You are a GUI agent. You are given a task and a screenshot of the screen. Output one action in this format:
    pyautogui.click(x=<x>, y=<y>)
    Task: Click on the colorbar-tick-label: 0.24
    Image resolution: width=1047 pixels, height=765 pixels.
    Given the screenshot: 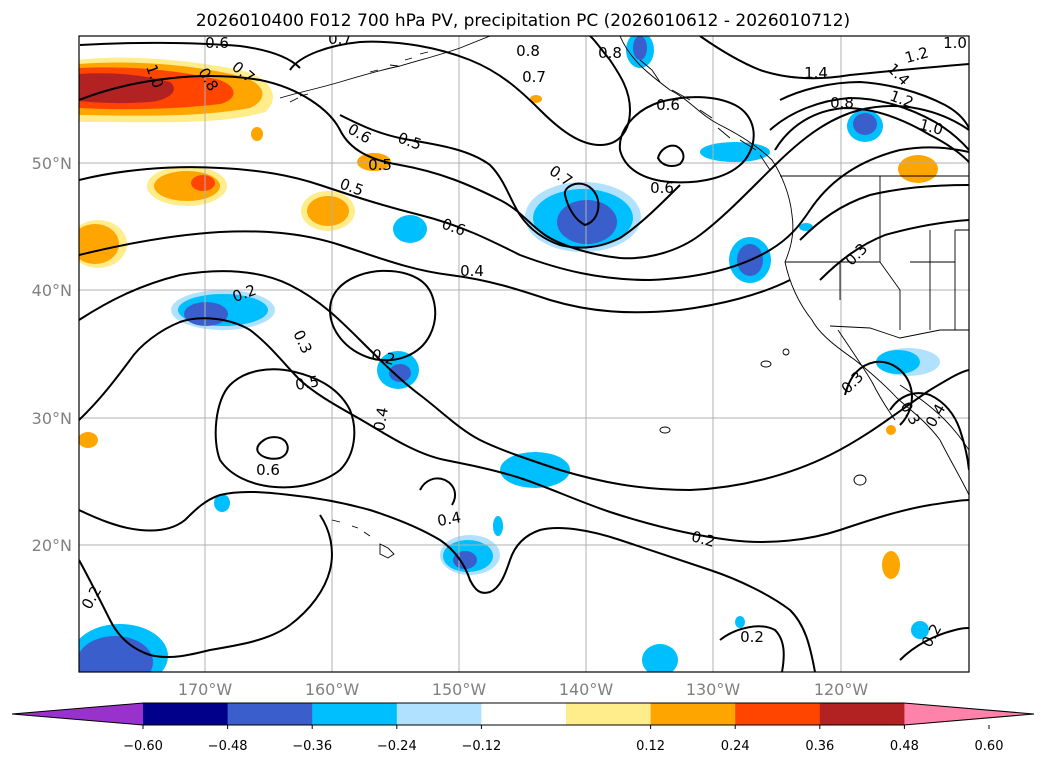 What is the action you would take?
    pyautogui.click(x=735, y=746)
    